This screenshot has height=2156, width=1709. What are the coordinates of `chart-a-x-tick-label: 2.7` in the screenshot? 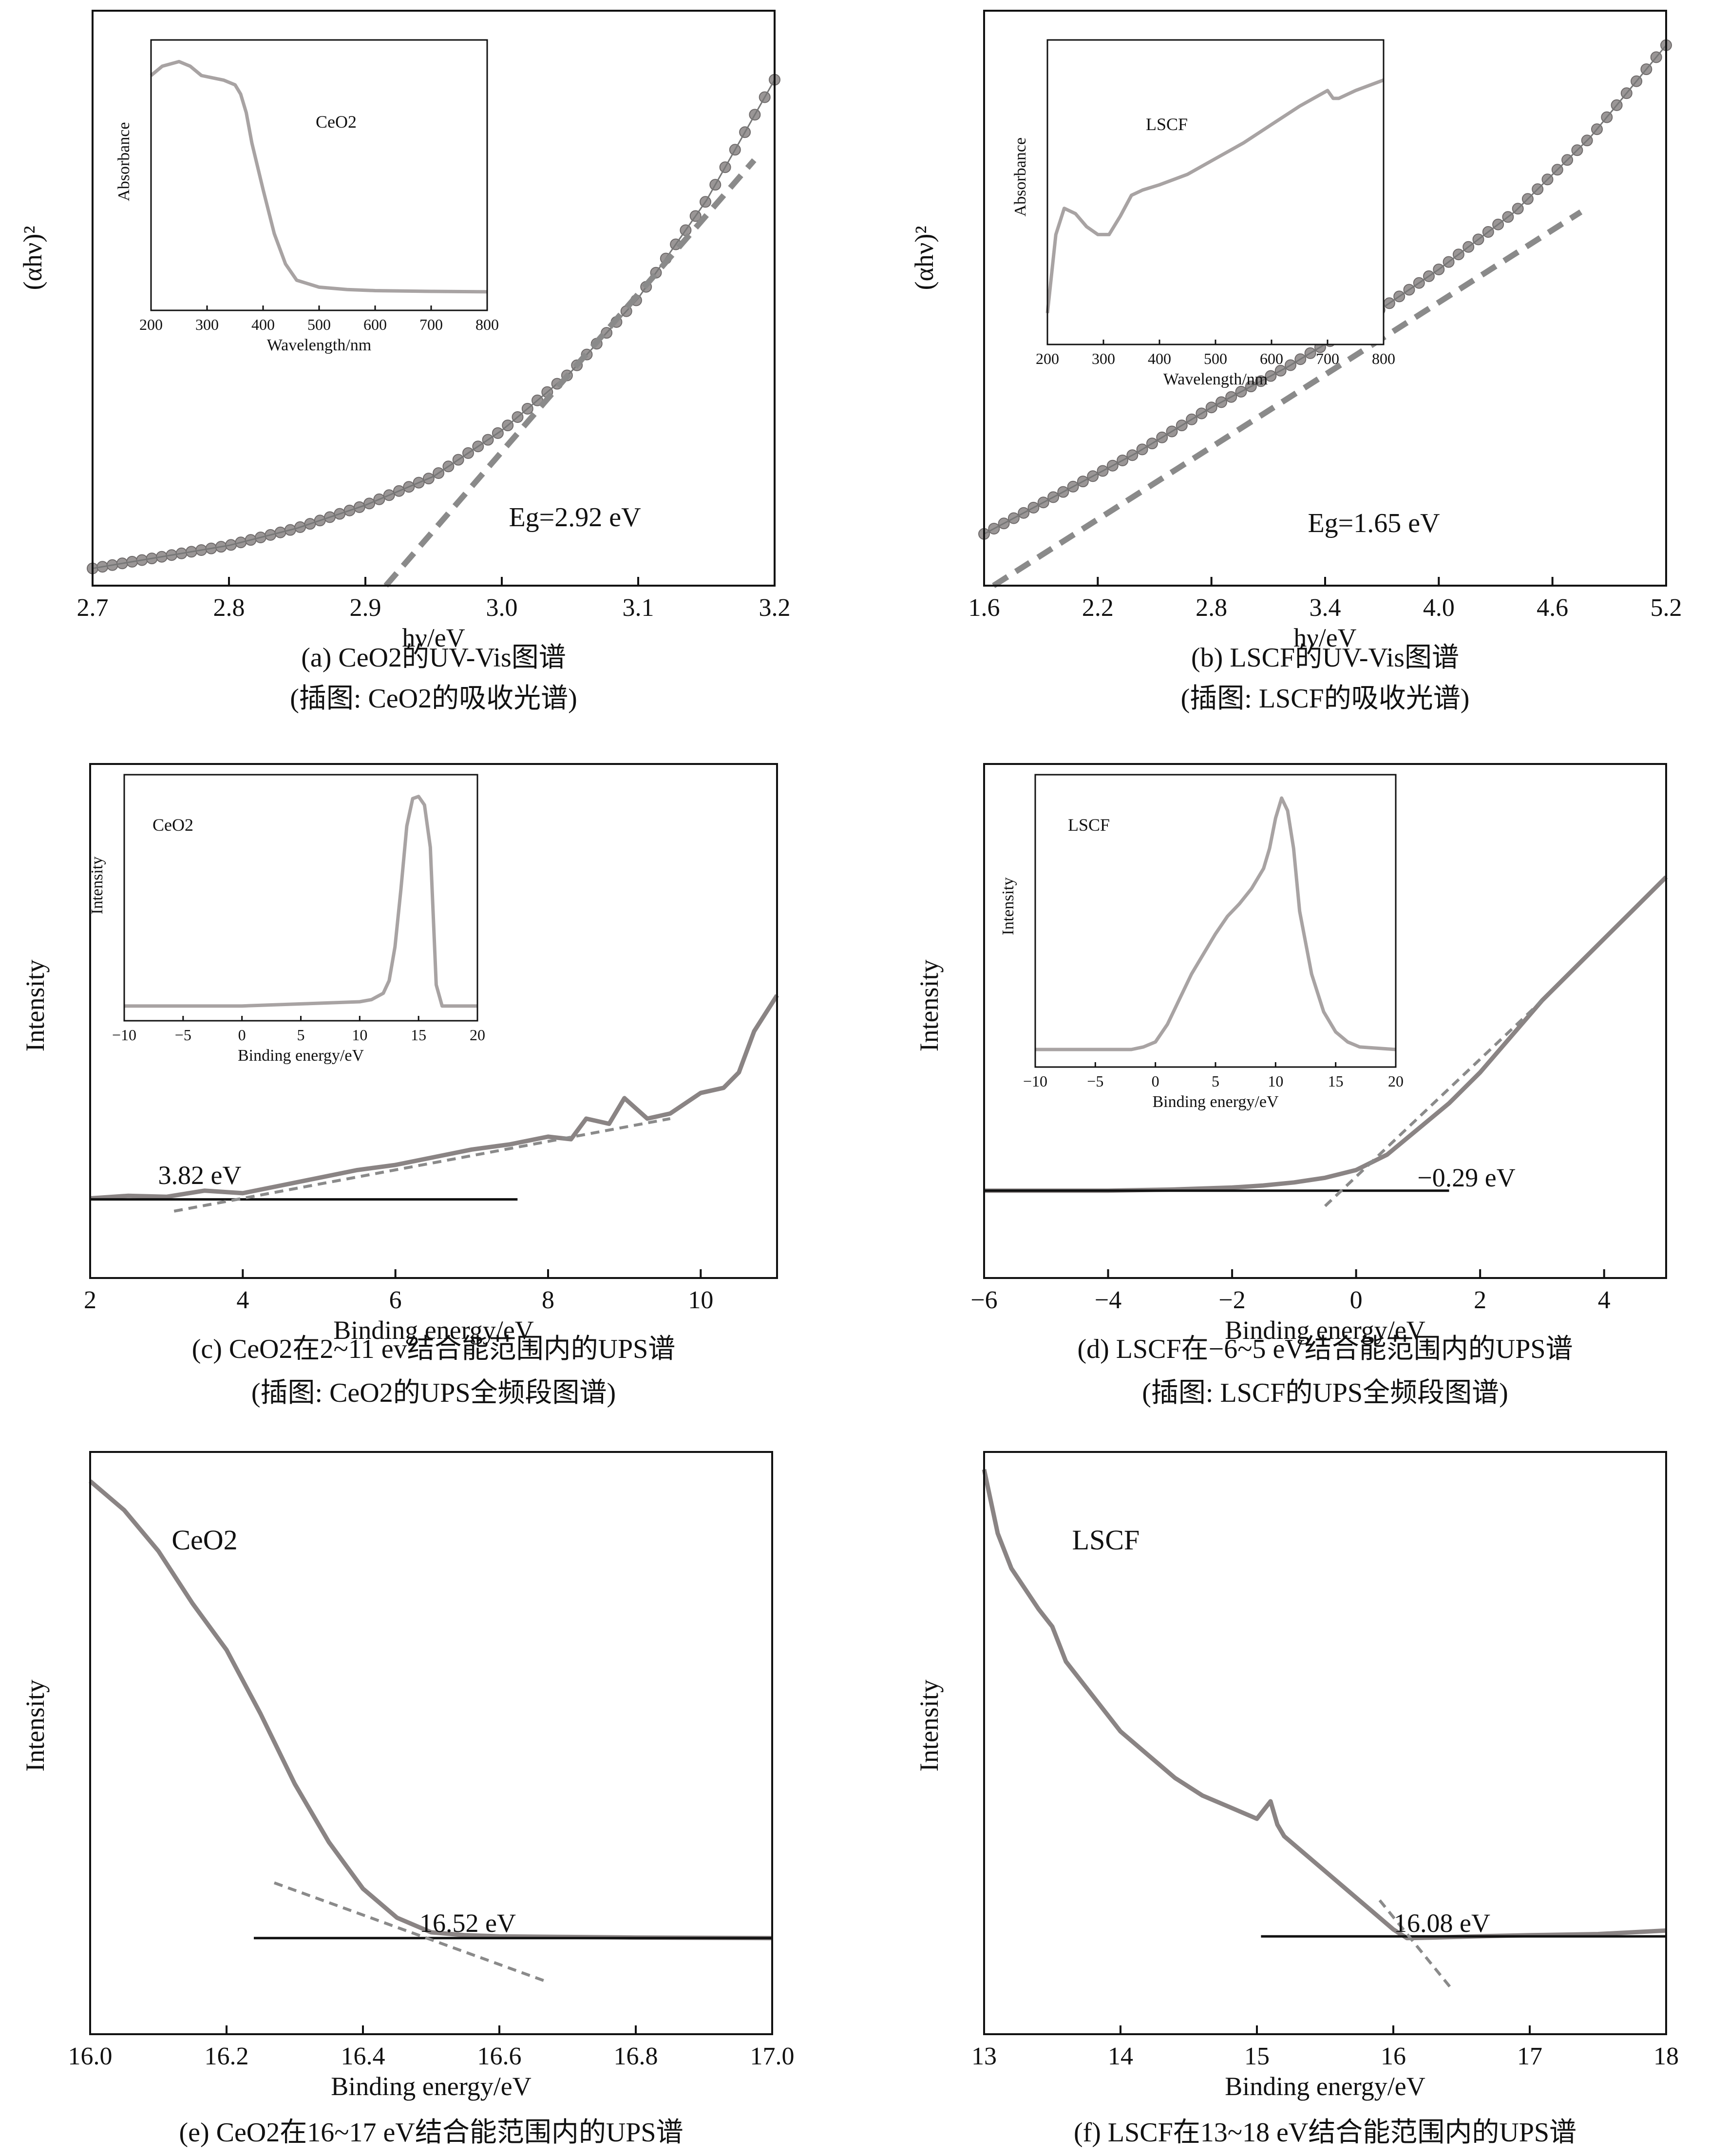 It's located at (93, 608).